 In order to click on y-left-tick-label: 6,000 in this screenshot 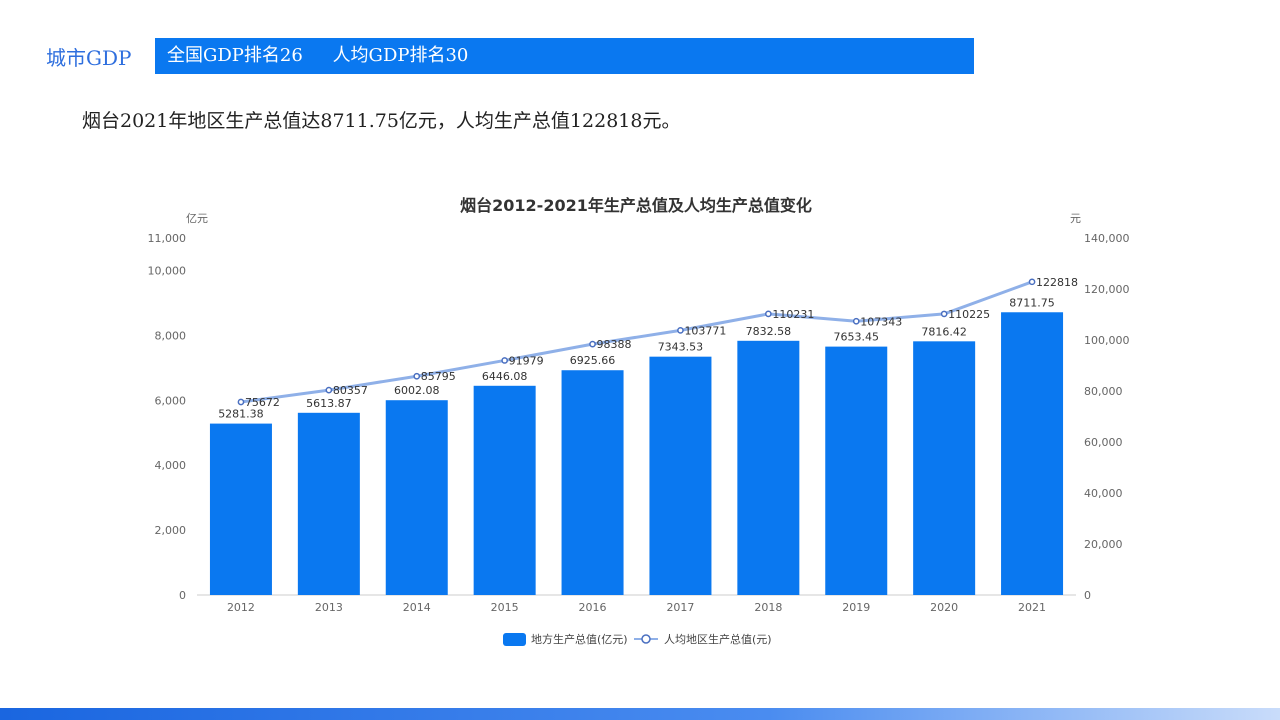, I will do `click(171, 400)`.